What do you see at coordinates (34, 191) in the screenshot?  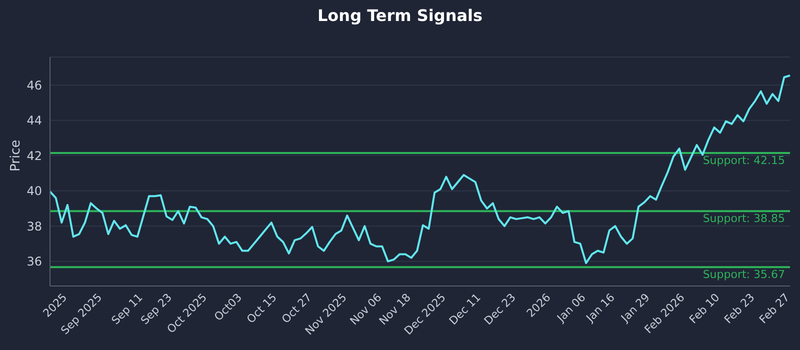 I see `y-tick-label: 40` at bounding box center [34, 191].